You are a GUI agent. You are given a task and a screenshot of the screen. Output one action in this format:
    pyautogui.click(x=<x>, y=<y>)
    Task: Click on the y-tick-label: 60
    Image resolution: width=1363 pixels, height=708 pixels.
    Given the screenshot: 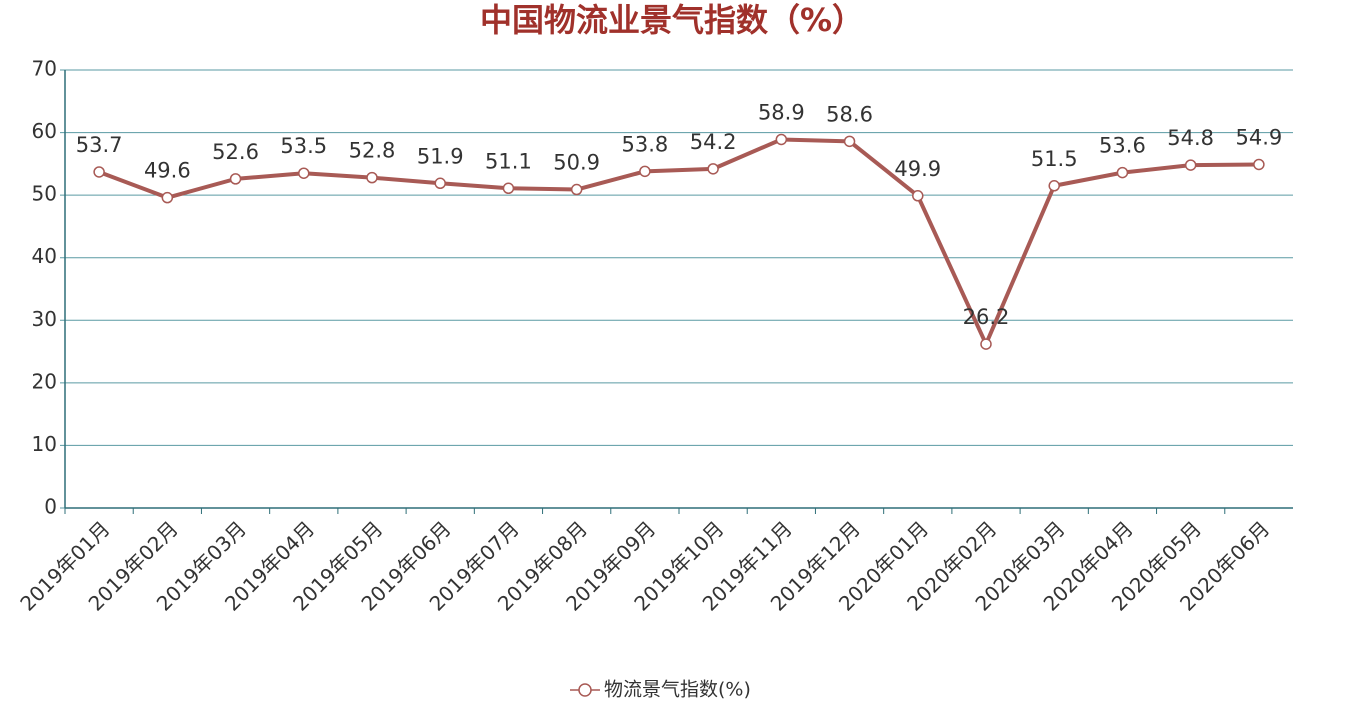 What is the action you would take?
    pyautogui.click(x=44, y=131)
    